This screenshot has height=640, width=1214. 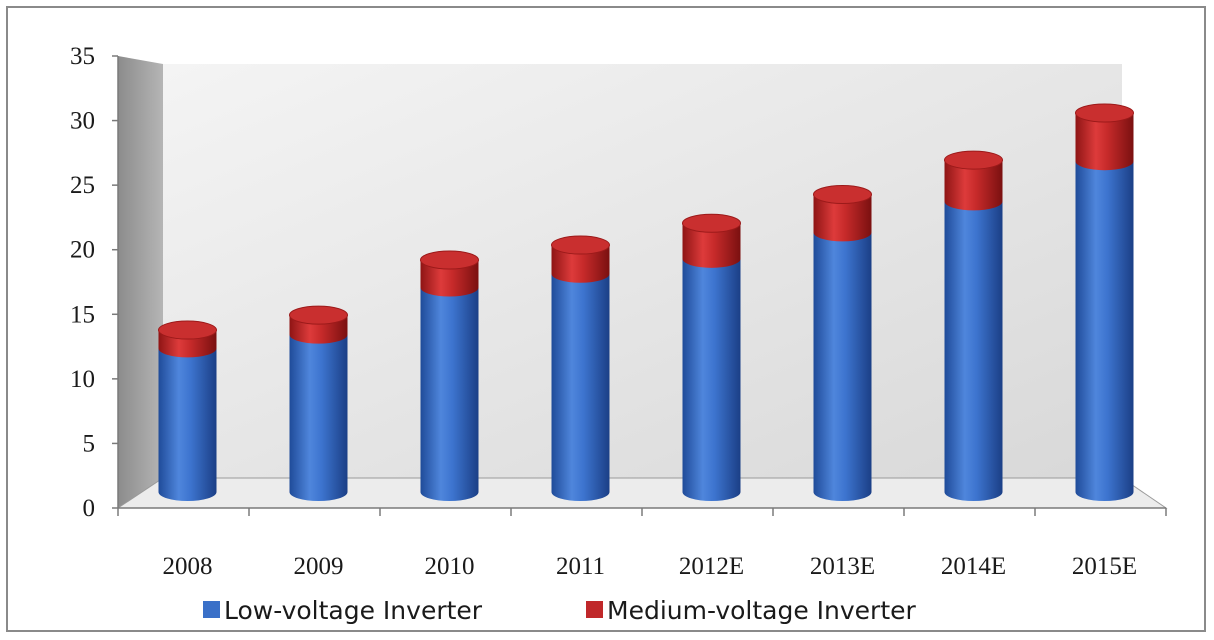 I want to click on x-tick-label: 2009, so click(x=319, y=566).